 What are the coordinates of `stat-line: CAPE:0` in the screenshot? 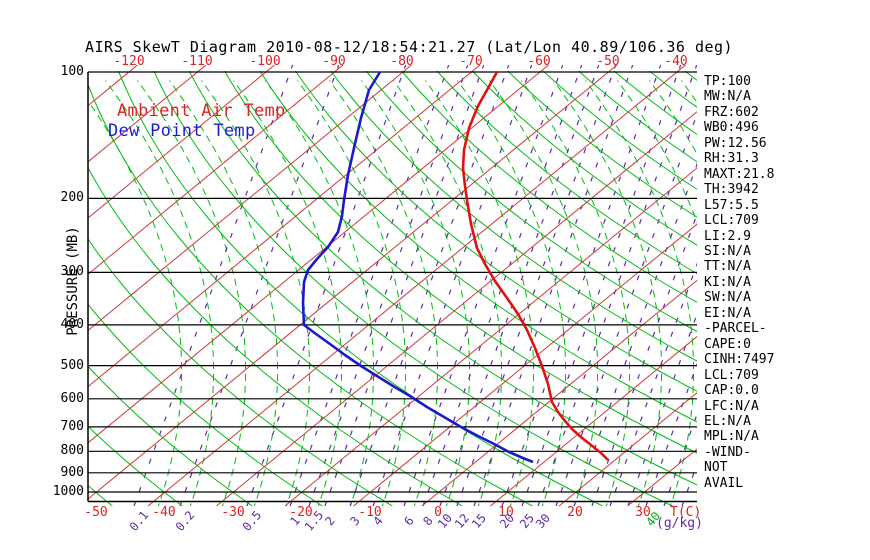 It's located at (727, 344).